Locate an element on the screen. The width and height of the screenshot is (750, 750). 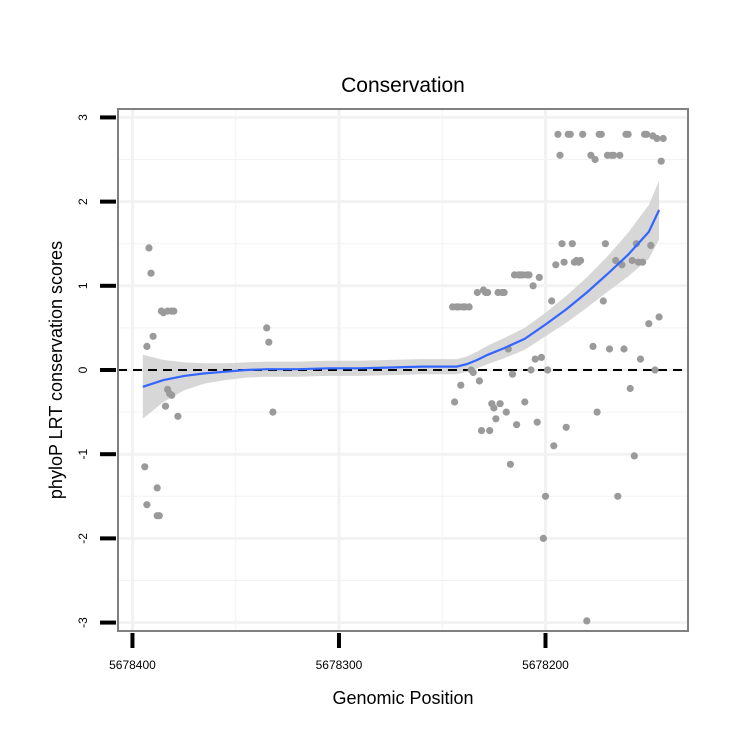
y-tick-label: 1 is located at coordinates (83, 285).